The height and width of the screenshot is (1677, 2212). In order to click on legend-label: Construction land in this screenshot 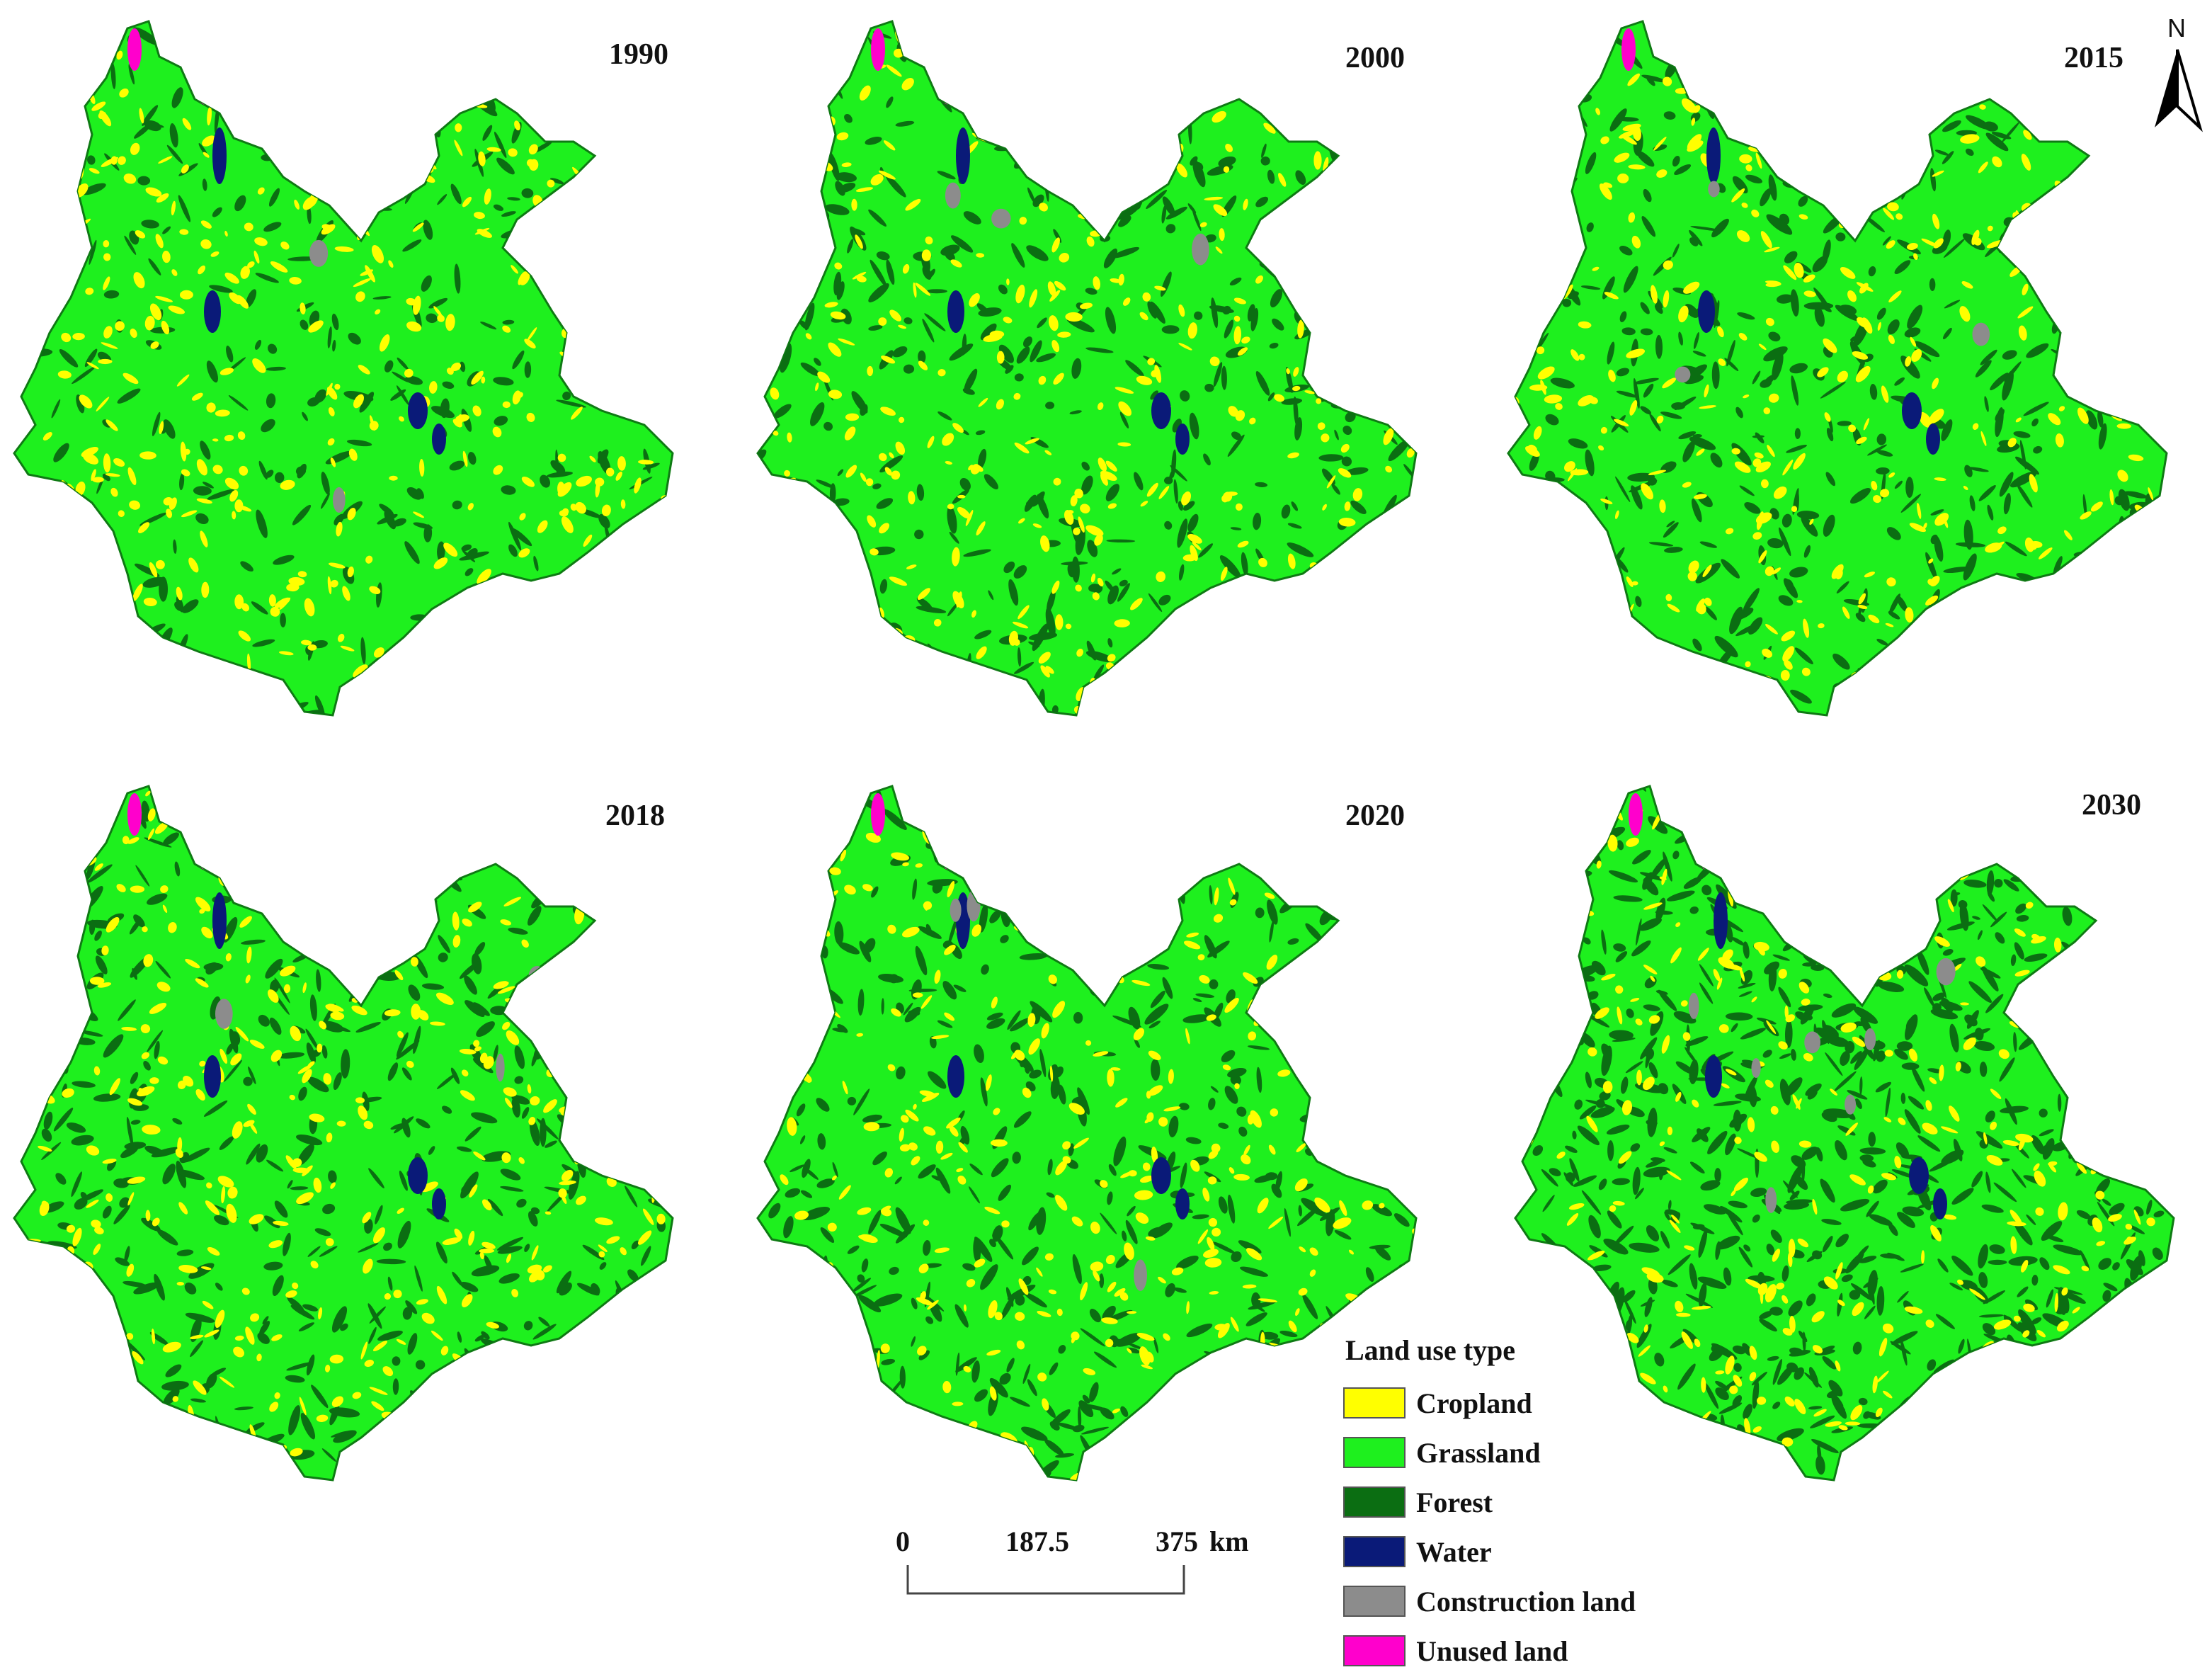, I will do `click(1526, 1602)`.